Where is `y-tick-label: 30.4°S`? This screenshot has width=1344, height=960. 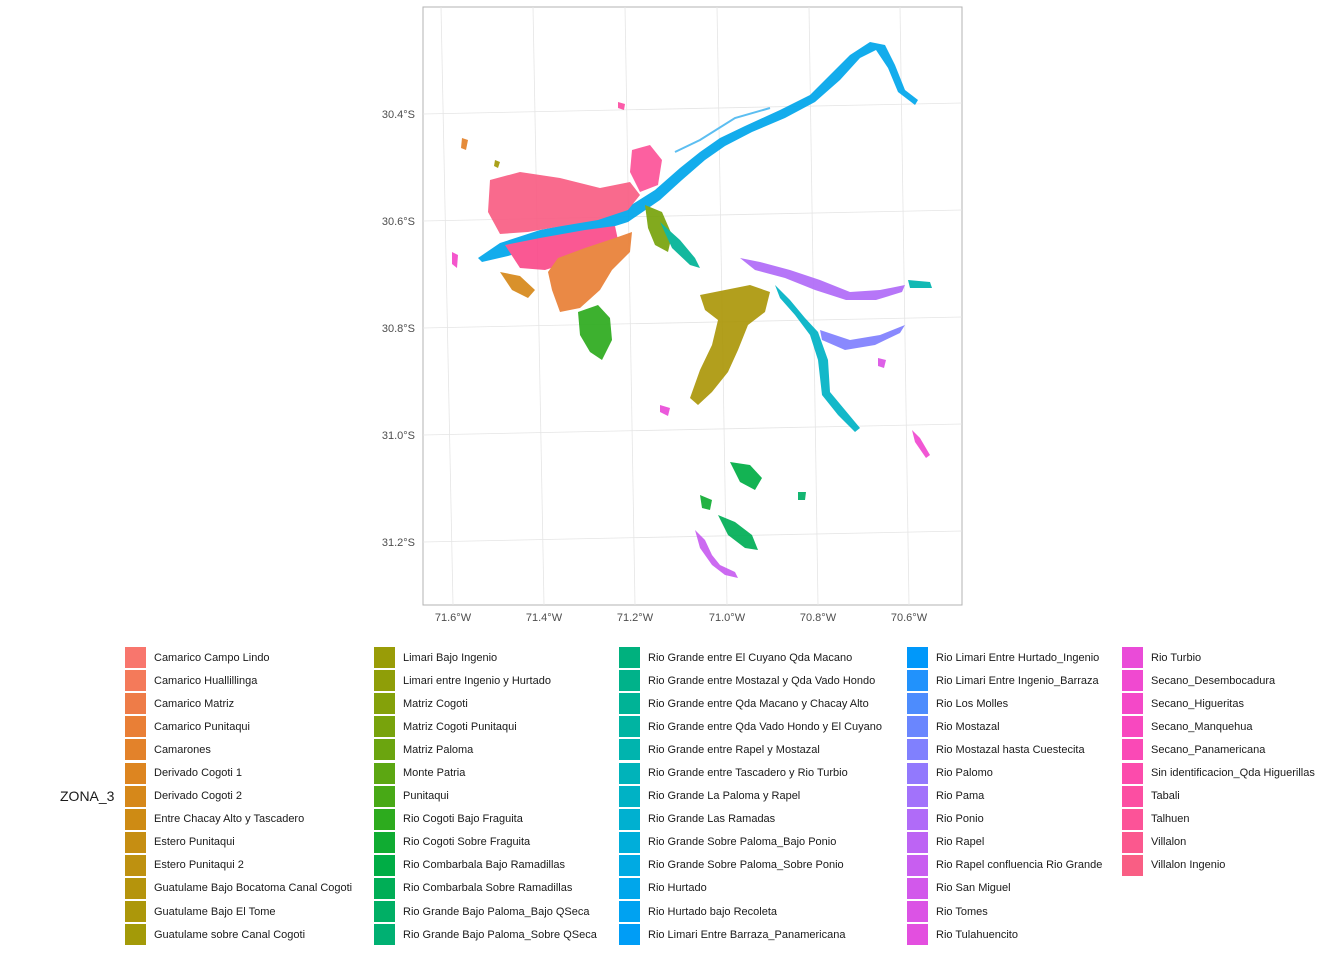 y-tick-label: 30.4°S is located at coordinates (398, 115).